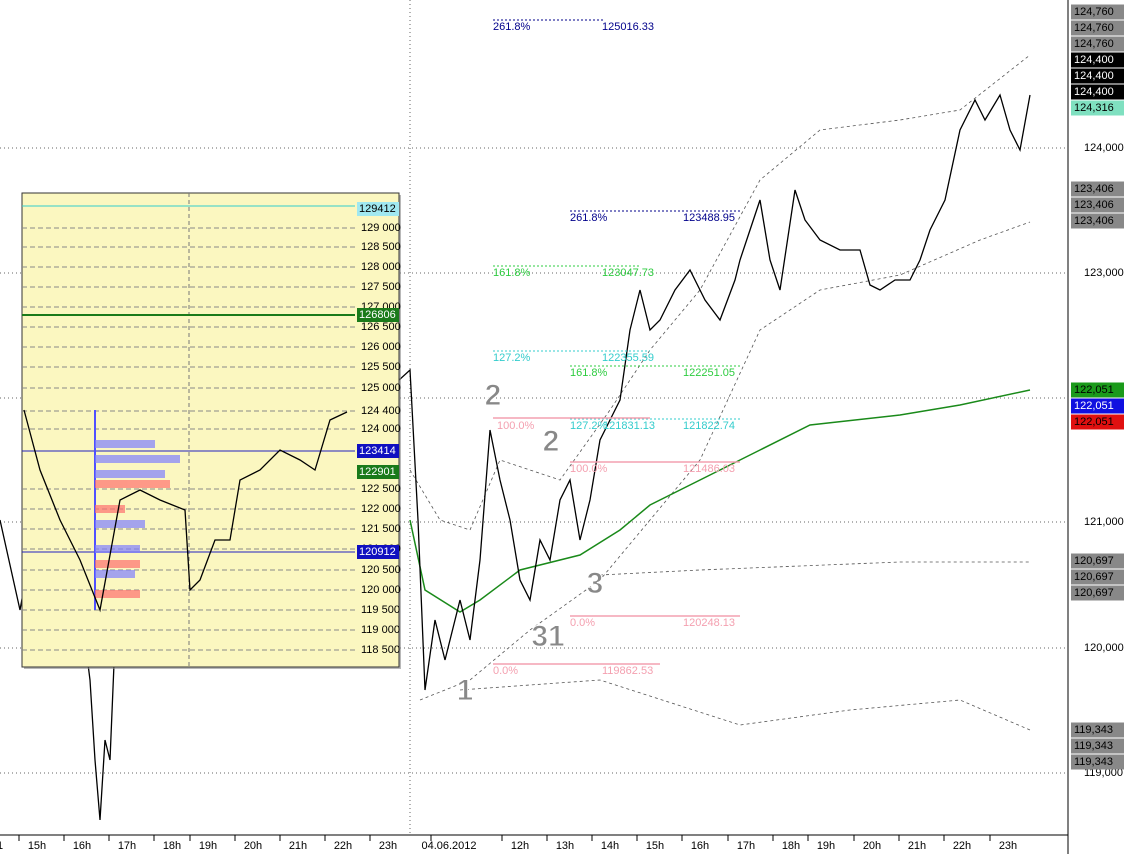  I want to click on time-label: 14h, so click(610, 846).